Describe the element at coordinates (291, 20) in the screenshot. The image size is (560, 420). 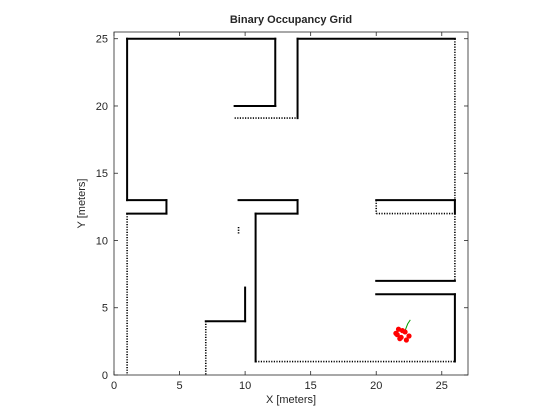
I see `chart-title: Binary Occupancy Grid` at that location.